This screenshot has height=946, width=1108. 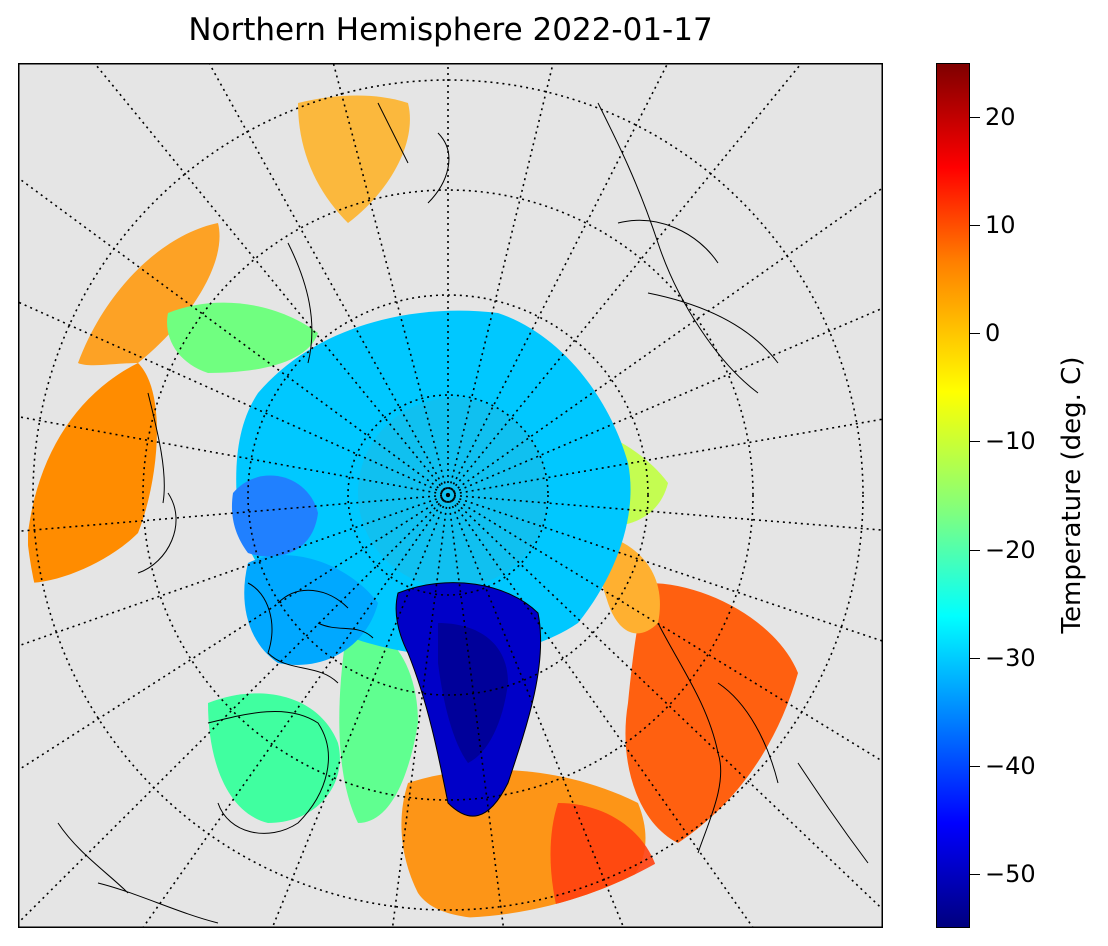 What do you see at coordinates (1000, 117) in the screenshot?
I see `colorbar-tick-label: 20` at bounding box center [1000, 117].